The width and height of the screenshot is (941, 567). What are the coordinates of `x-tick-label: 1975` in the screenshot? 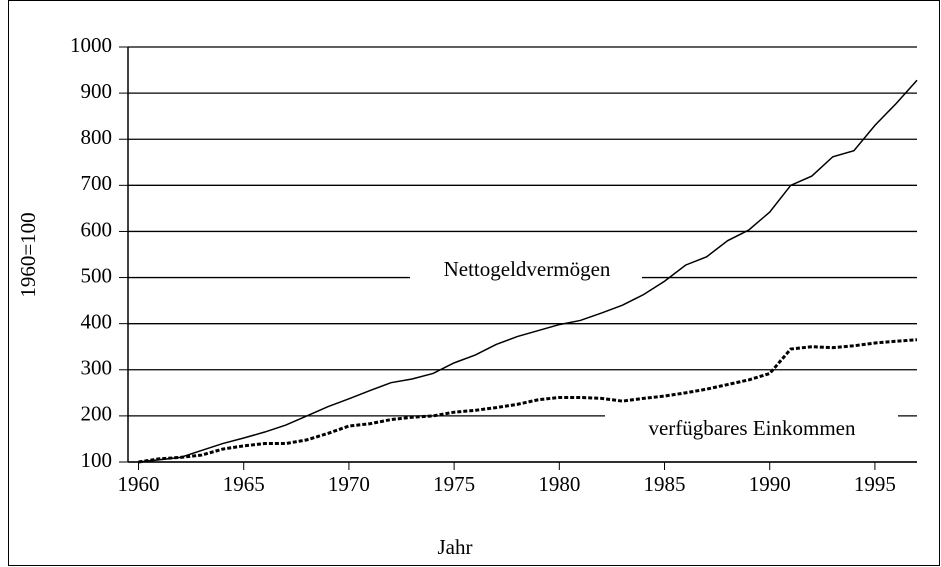 It's located at (454, 484).